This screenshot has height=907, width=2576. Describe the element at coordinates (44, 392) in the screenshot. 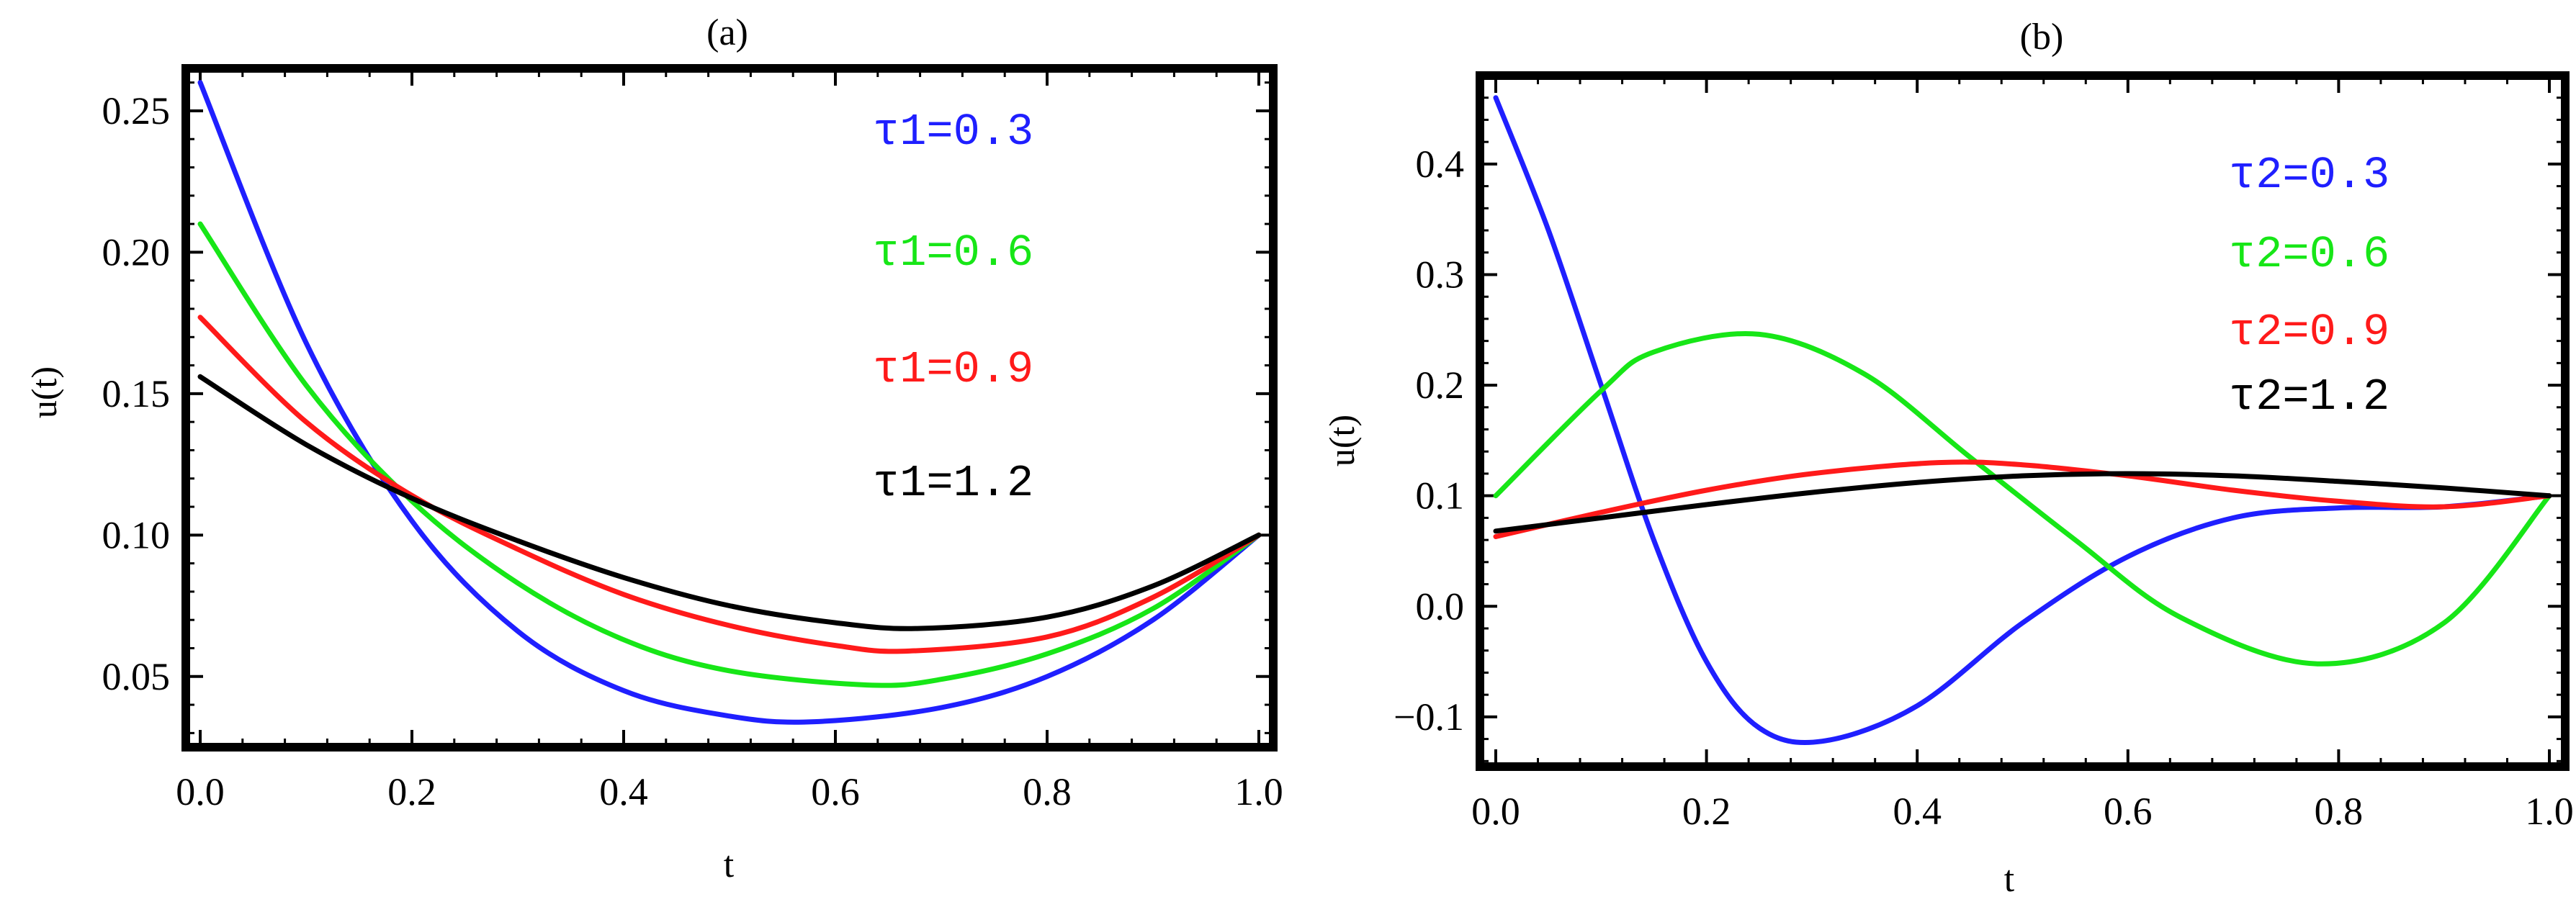

I see `panel-a-ylabel: u(t)` at that location.